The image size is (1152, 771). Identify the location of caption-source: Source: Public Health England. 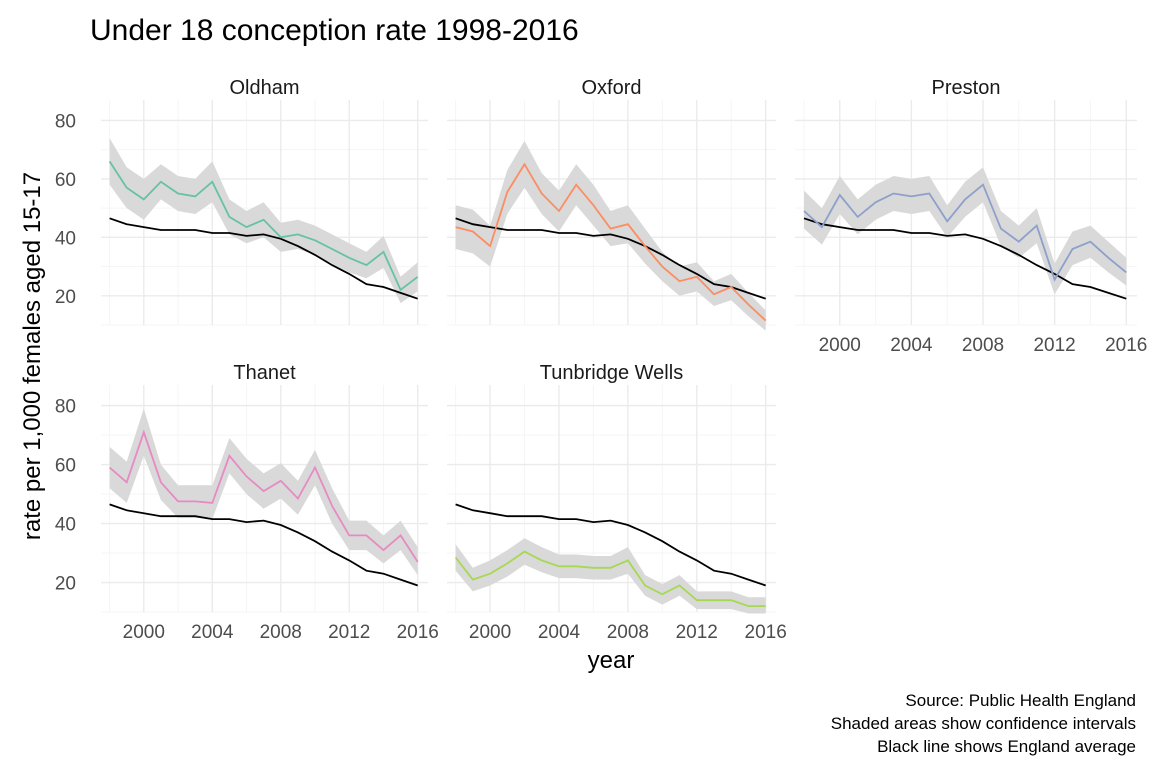
(1020, 700).